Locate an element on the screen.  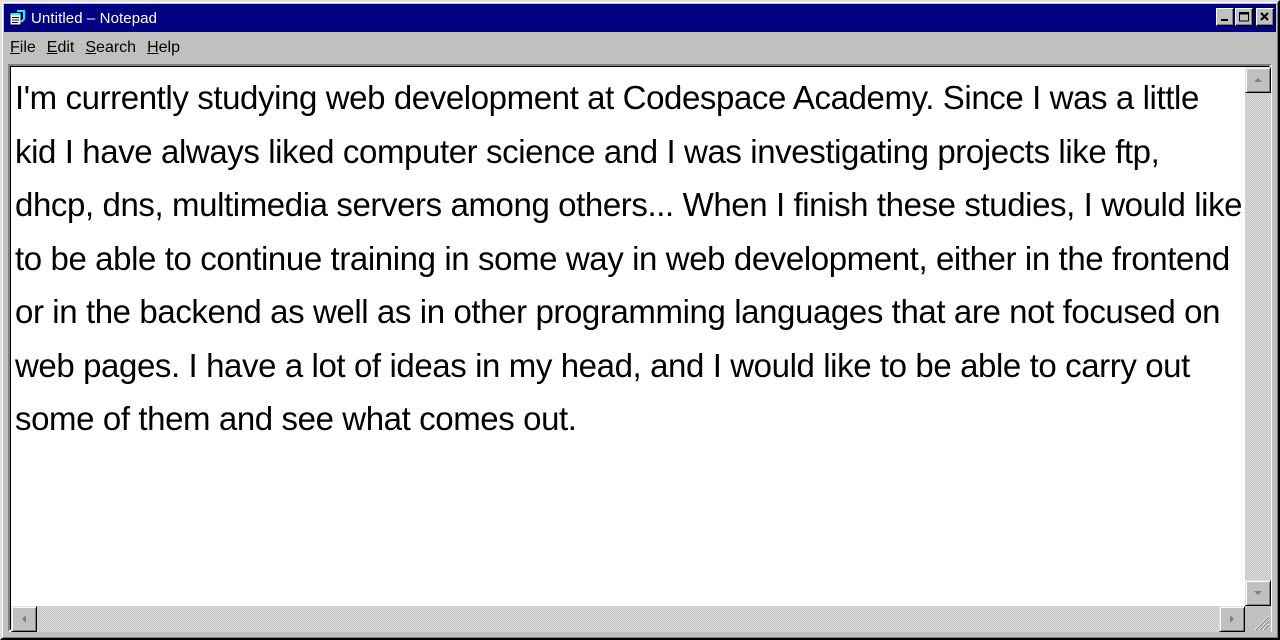
window-title: Untitled – Notepad is located at coordinates (94, 18).